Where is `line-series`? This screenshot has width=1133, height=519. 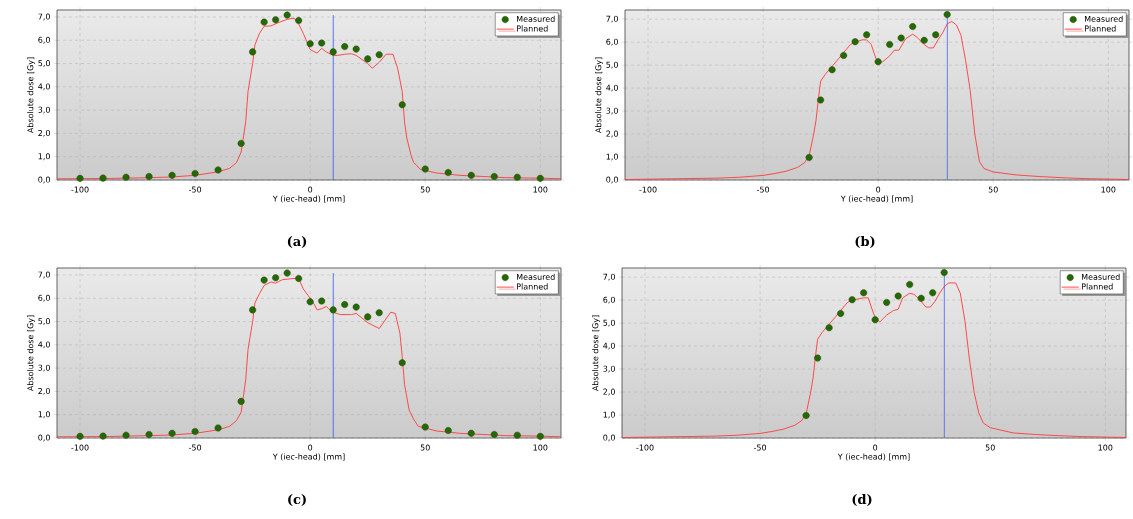 line-series is located at coordinates (874, 360).